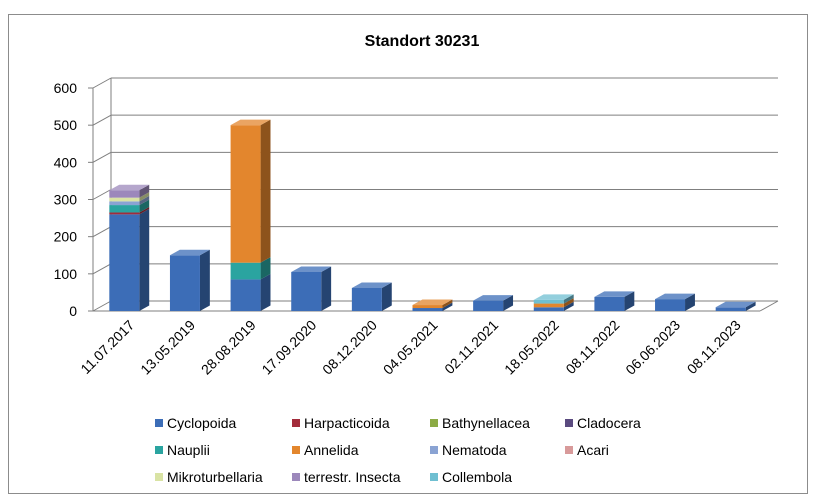 The width and height of the screenshot is (814, 498). I want to click on legend-label: terrestr. Insecta, so click(352, 477).